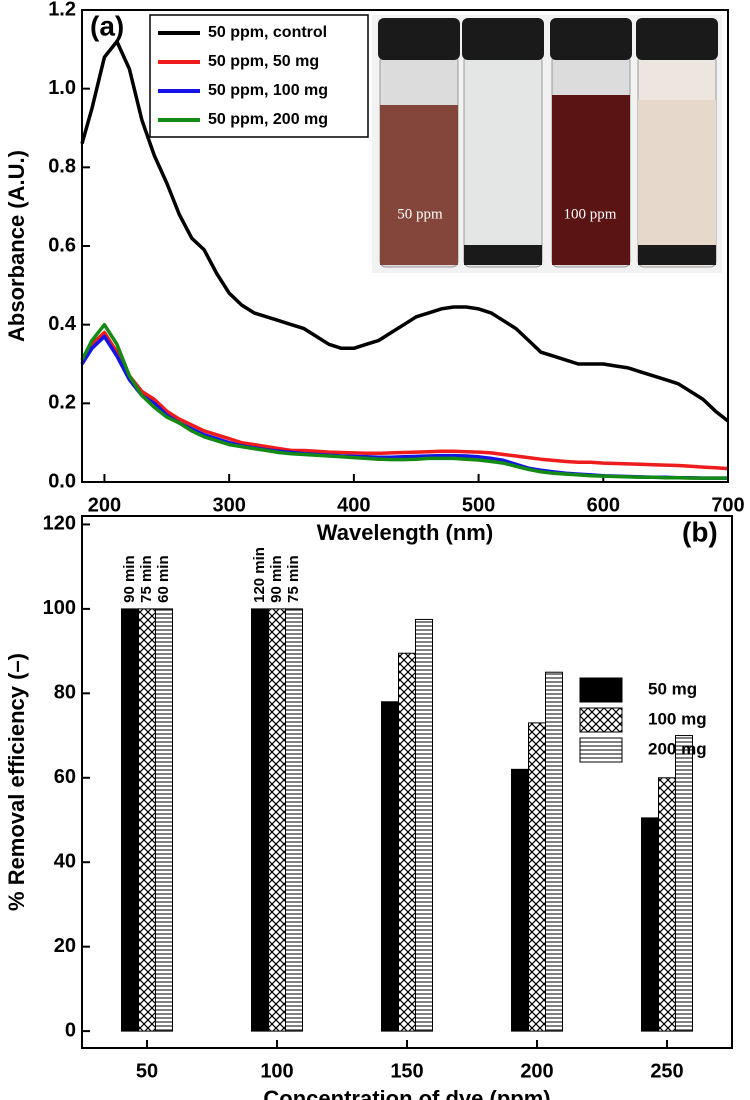 The image size is (750, 1100). Describe the element at coordinates (478, 505) in the screenshot. I see `x-tick-label: 500` at that location.